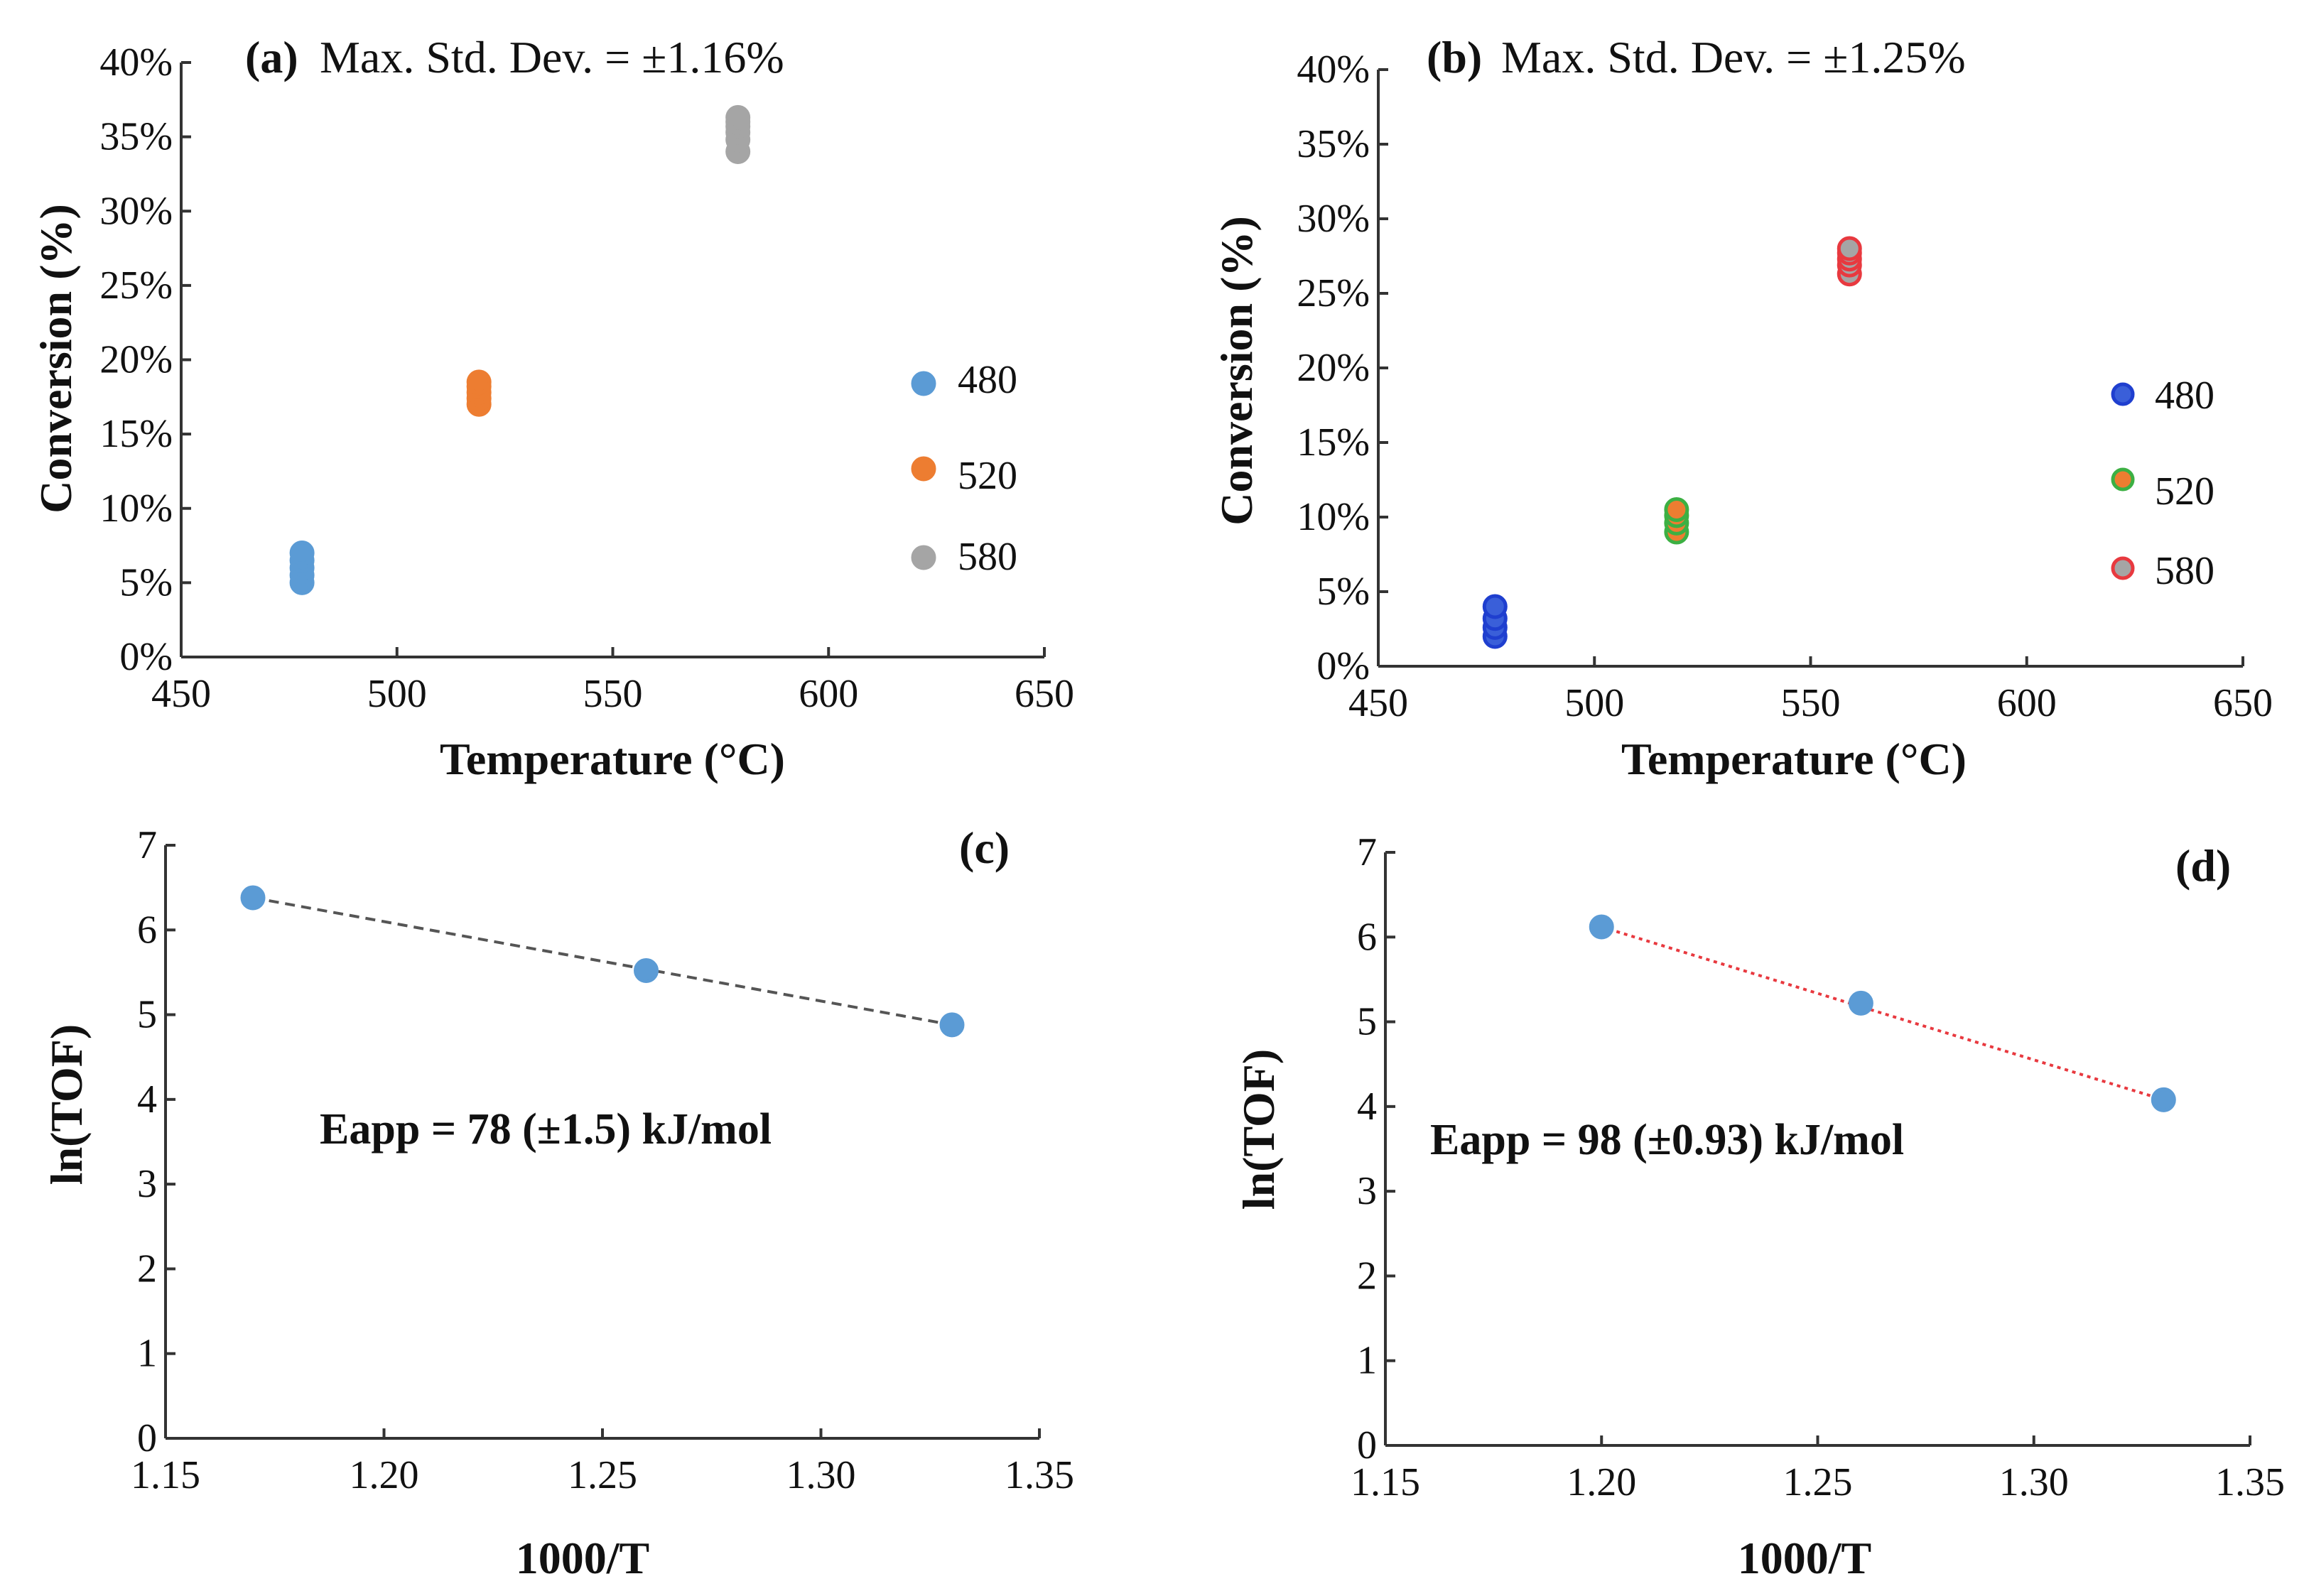 The image size is (2304, 1596). I want to click on panel-d-annotation: Eapp = 98 (±0.93) kJ/mol, so click(1667, 1140).